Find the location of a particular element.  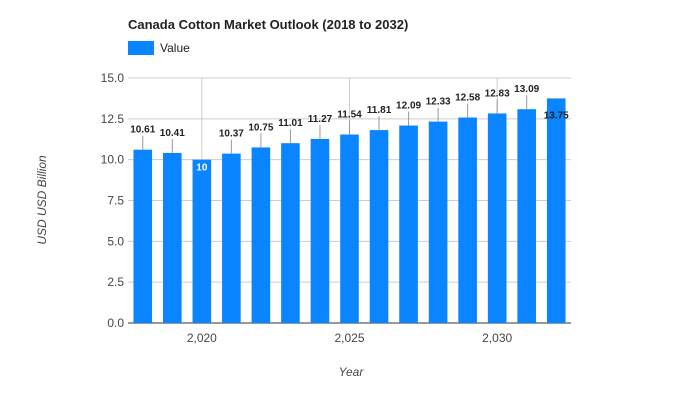

y-axis-ticks: 0.0 2.5 5.0 7.5 10.0 12.5 15.0 is located at coordinates (113, 200).